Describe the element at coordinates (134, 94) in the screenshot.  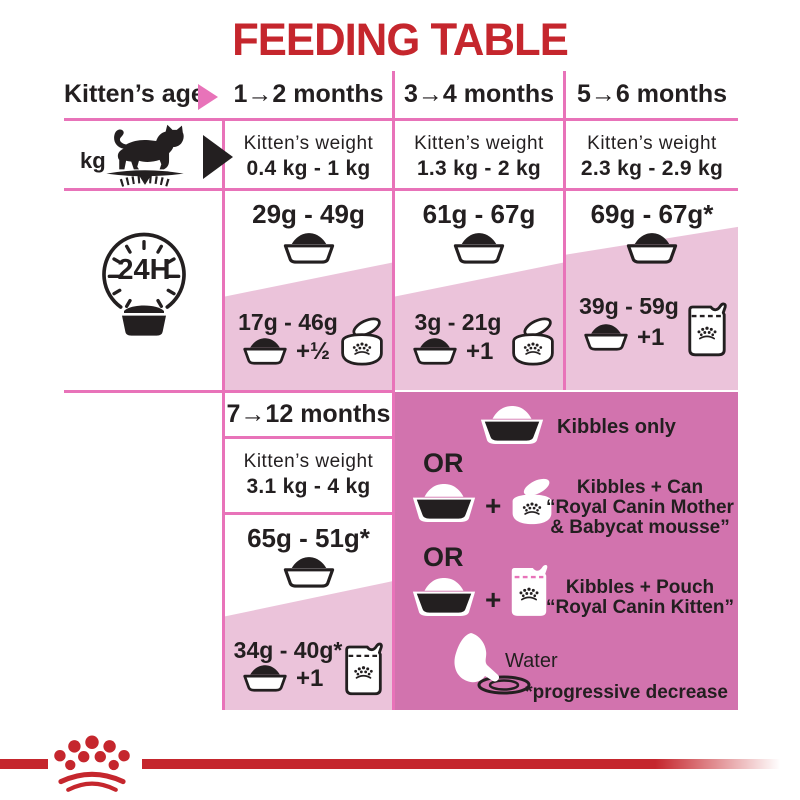
I see `age-row-label: Kitten’s age` at that location.